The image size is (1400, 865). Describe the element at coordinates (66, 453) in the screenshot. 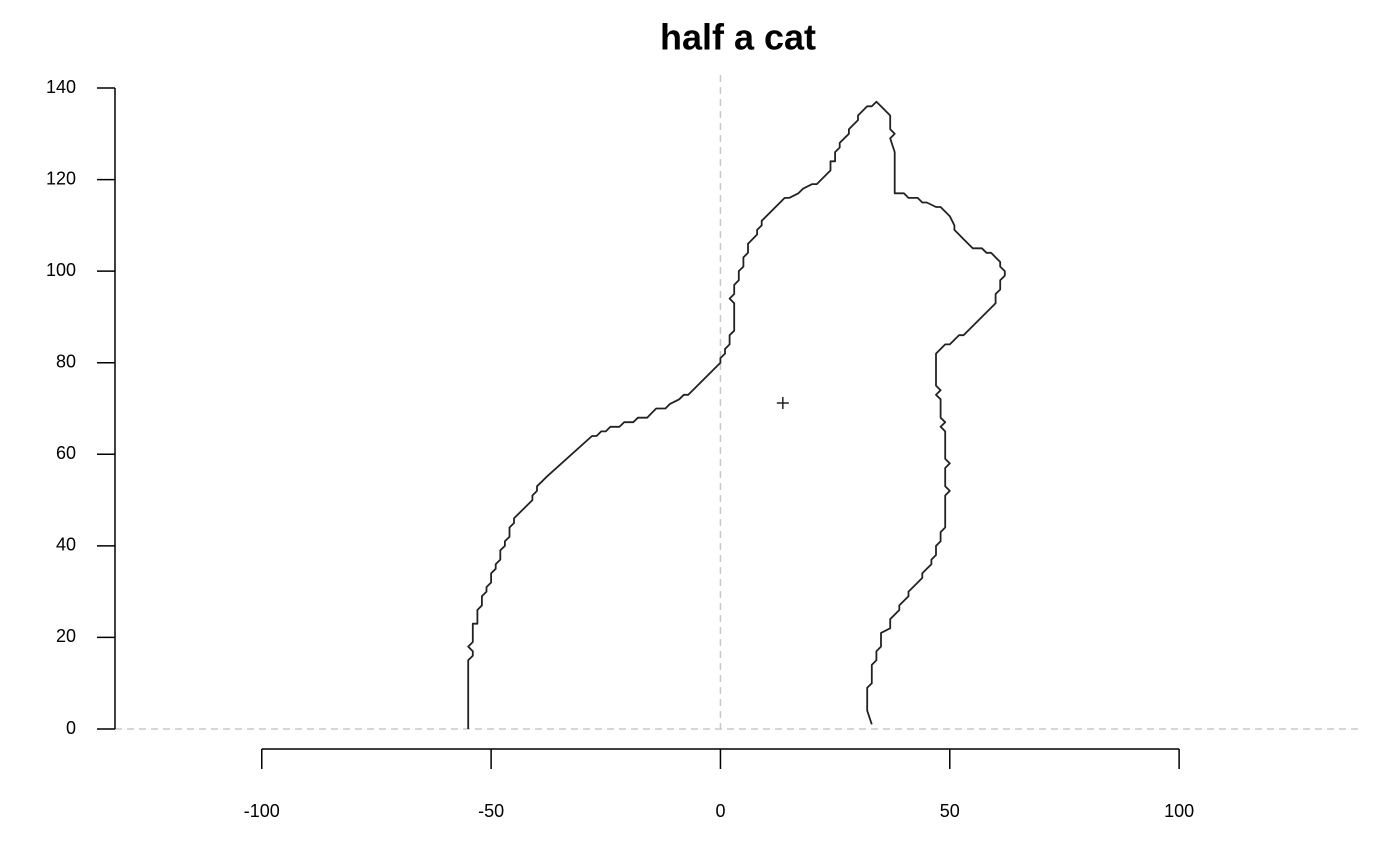

I see `y-tick-label: 60` at that location.